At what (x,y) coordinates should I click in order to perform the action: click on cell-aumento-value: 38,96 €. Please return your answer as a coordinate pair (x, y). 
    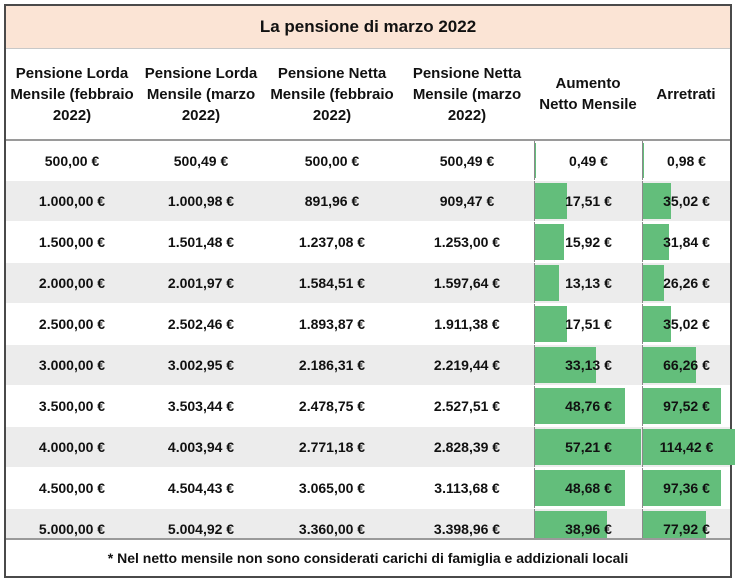
    Looking at the image, I should click on (588, 529).